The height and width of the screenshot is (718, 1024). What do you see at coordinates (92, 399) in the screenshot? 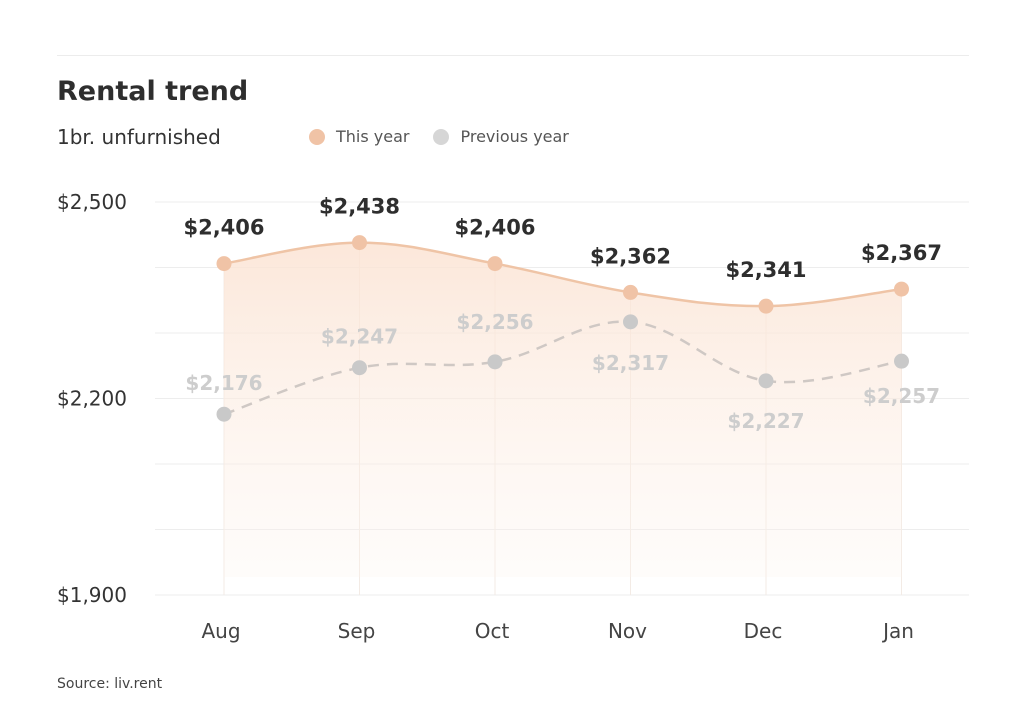
I see `y-axis-tick-label: $2,200` at bounding box center [92, 399].